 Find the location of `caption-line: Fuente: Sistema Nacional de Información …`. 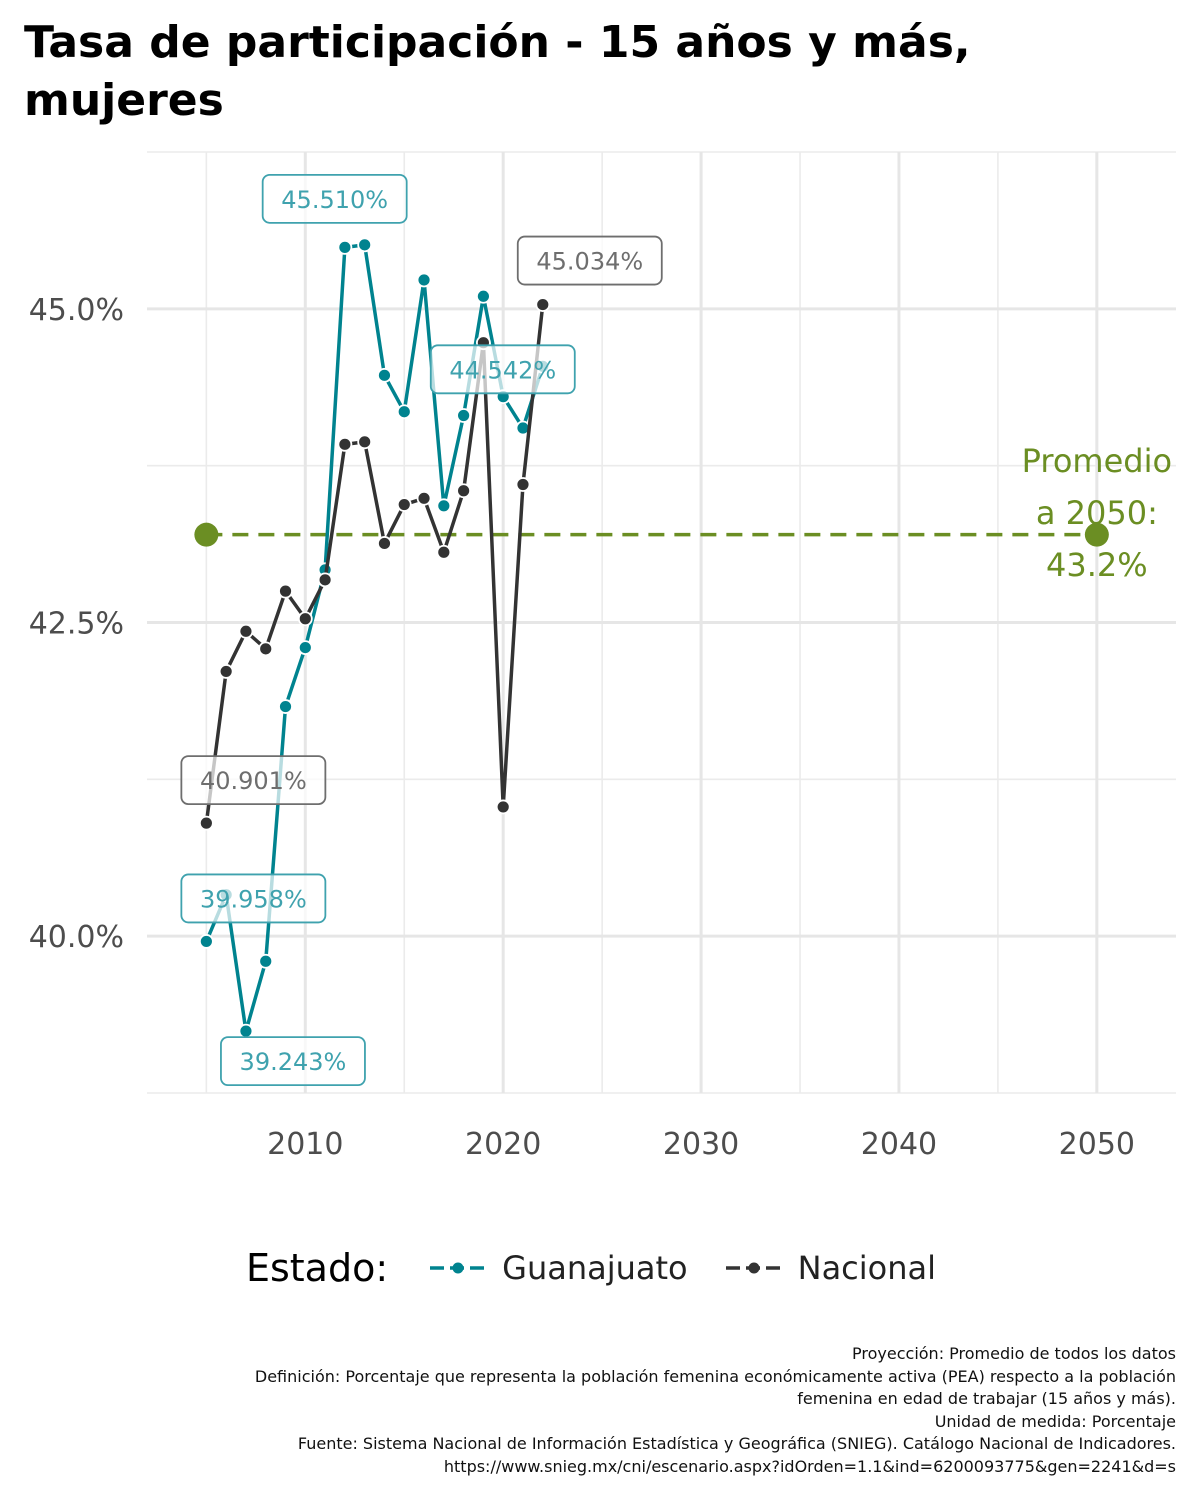

caption-line: Fuente: Sistema Nacional de Información … is located at coordinates (736, 1443).